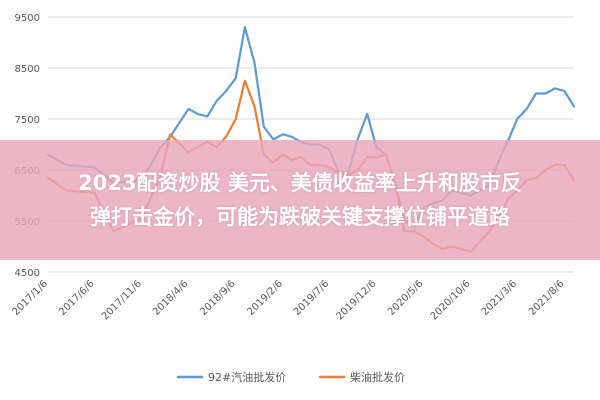  What do you see at coordinates (77, 298) in the screenshot?
I see `x-tick-label: 2017/6/6` at bounding box center [77, 298].